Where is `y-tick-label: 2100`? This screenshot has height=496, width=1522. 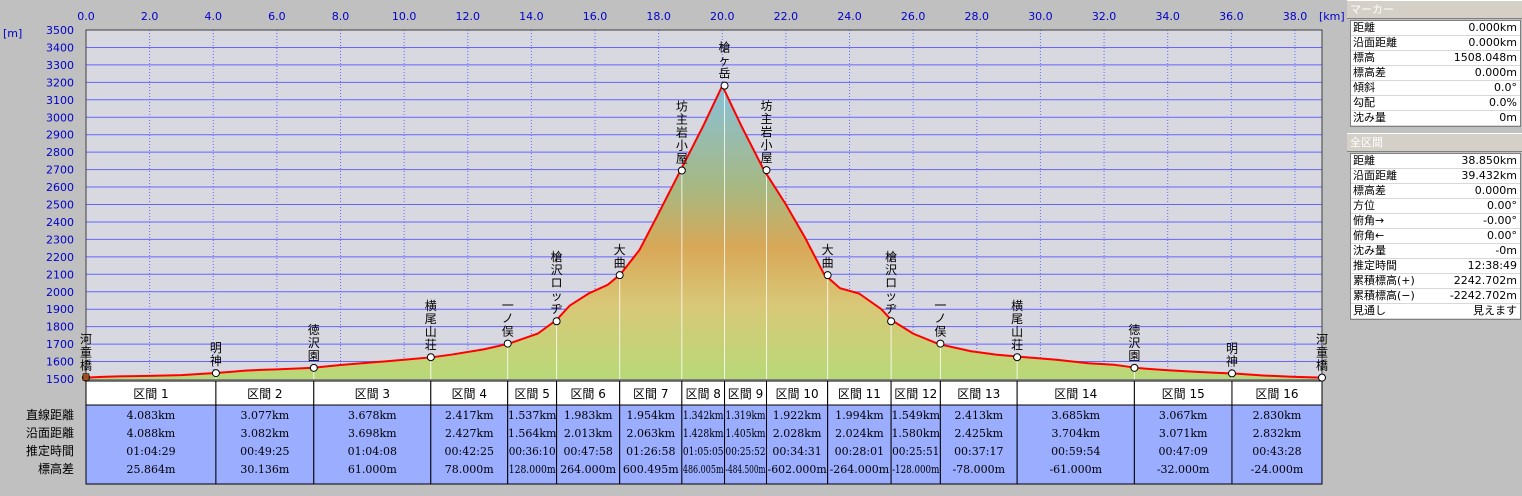 y-tick-label: 2100 is located at coordinates (60, 274).